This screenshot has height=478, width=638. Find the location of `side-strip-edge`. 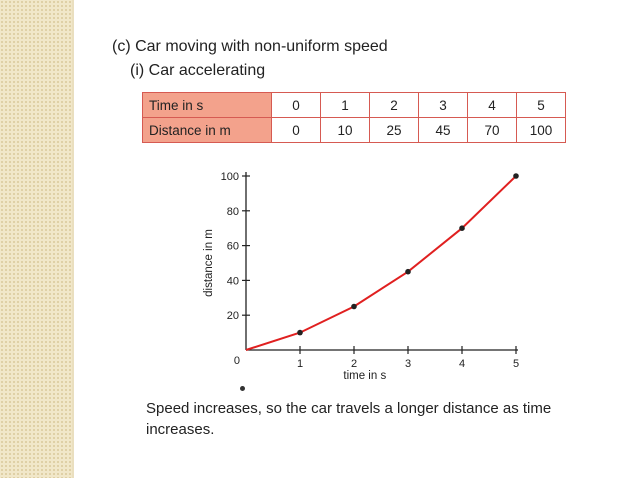

side-strip-edge is located at coordinates (73, 239).